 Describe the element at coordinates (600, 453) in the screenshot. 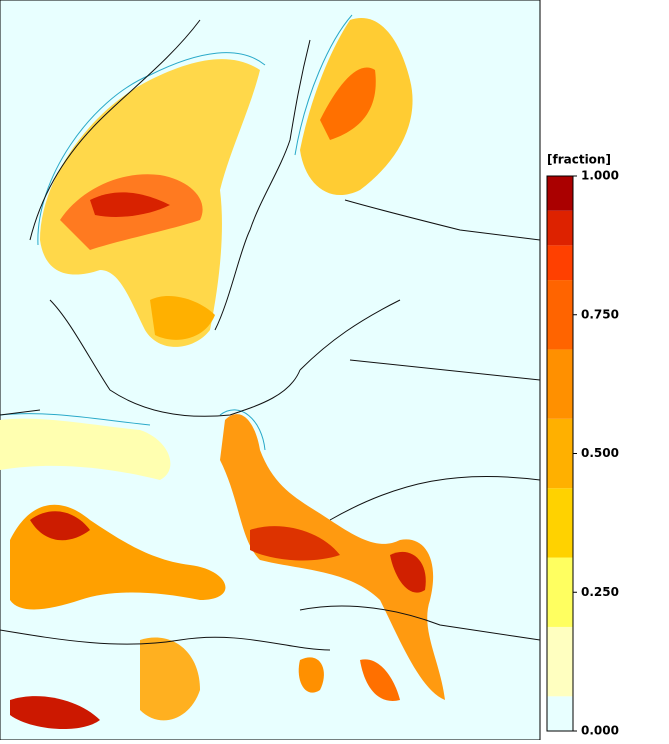

I see `tick-label: 0.500` at that location.